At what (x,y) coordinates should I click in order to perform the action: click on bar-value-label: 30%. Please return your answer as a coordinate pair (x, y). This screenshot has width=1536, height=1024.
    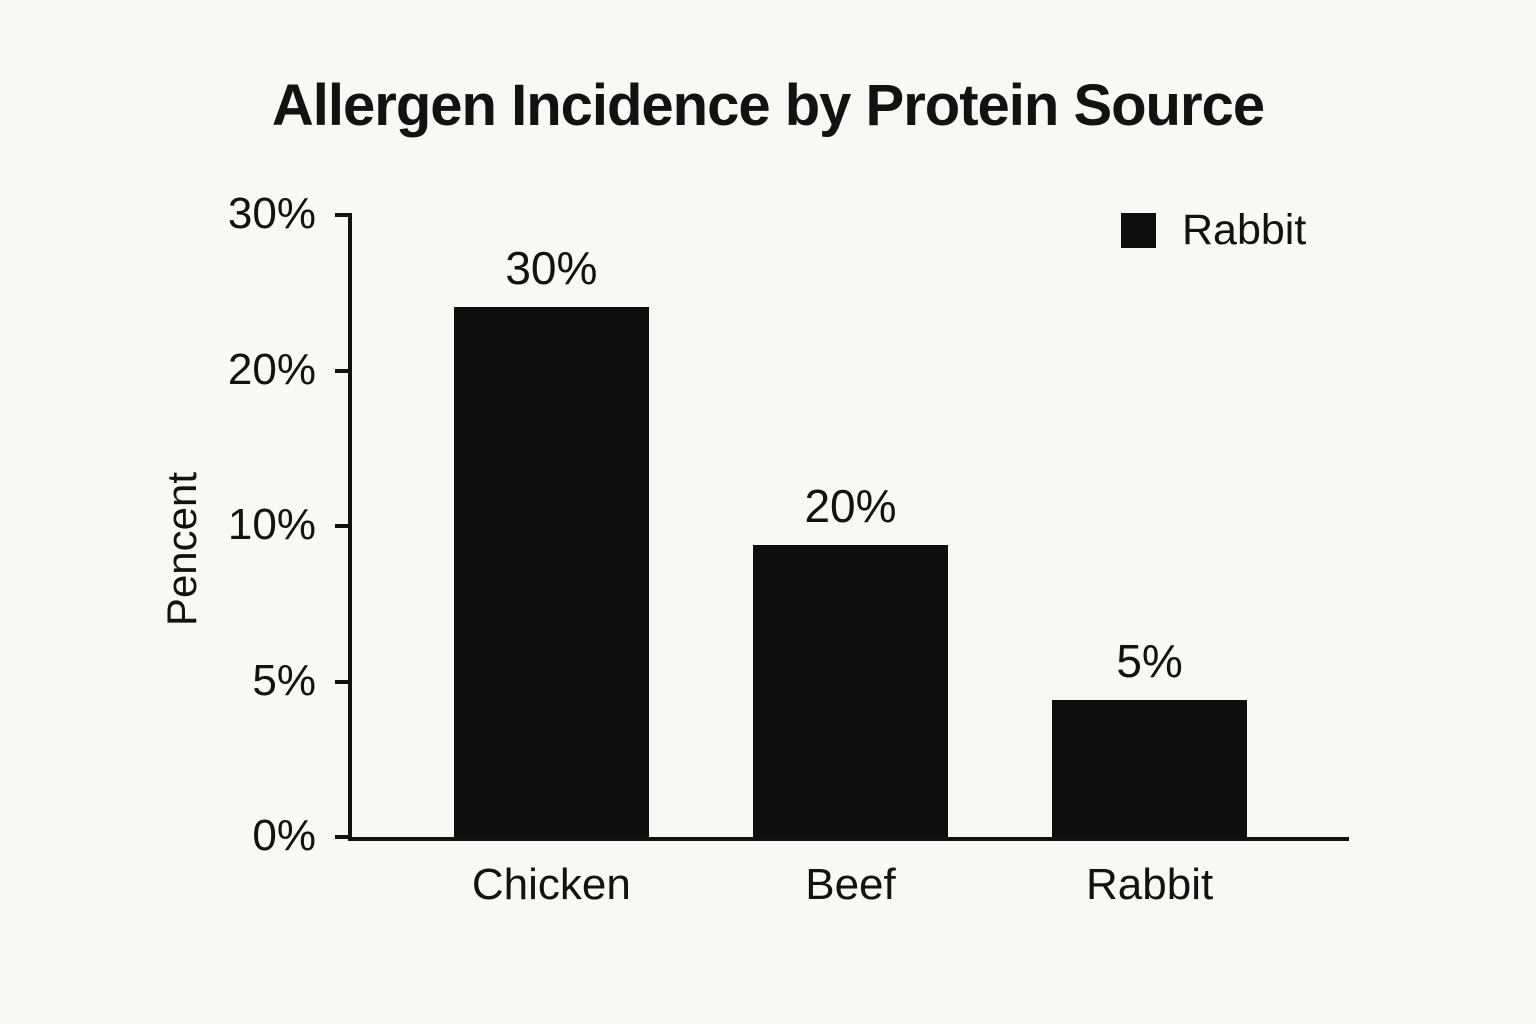
    Looking at the image, I should click on (551, 268).